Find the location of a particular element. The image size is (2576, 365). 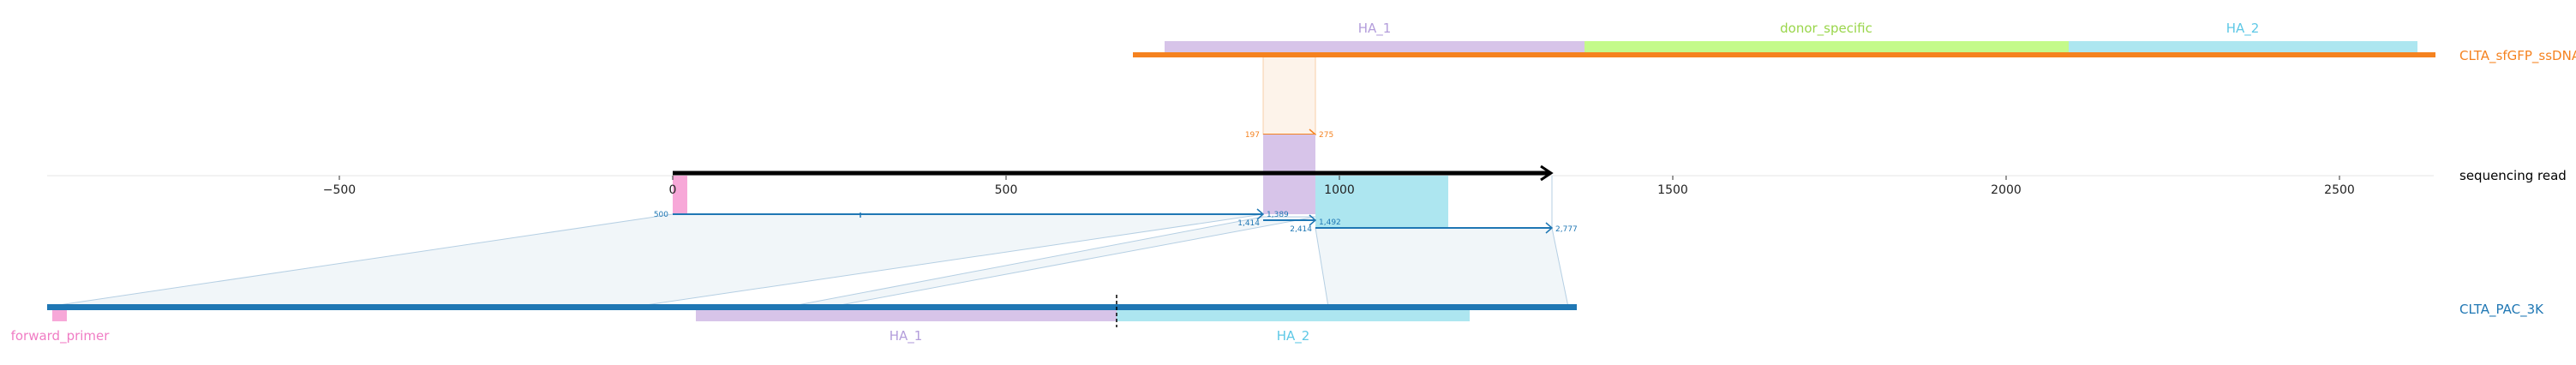

read-feature-primer is located at coordinates (680, 195).